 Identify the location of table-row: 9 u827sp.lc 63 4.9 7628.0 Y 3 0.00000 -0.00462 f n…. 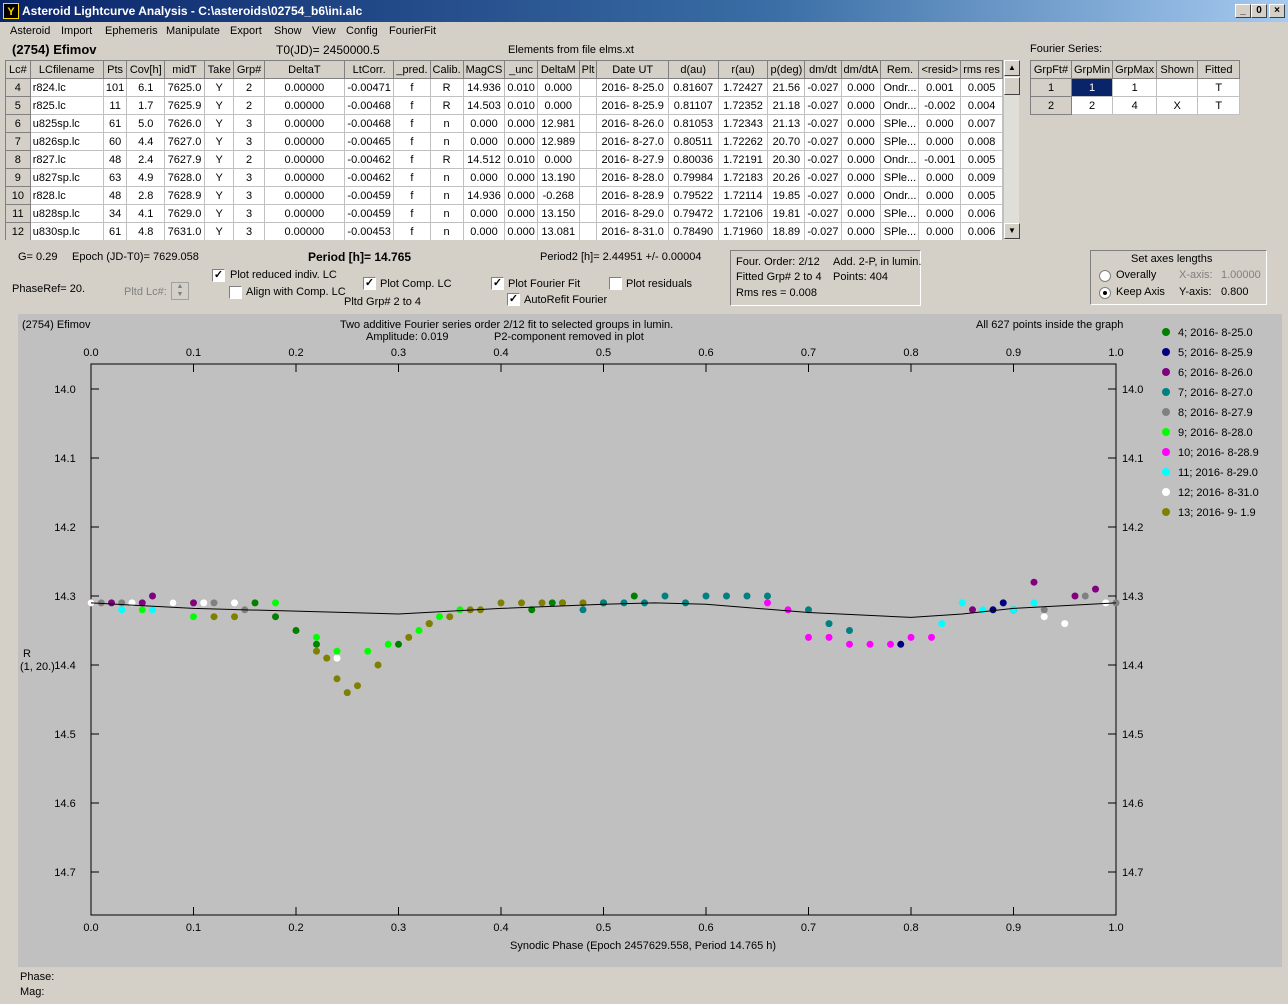
(504, 177).